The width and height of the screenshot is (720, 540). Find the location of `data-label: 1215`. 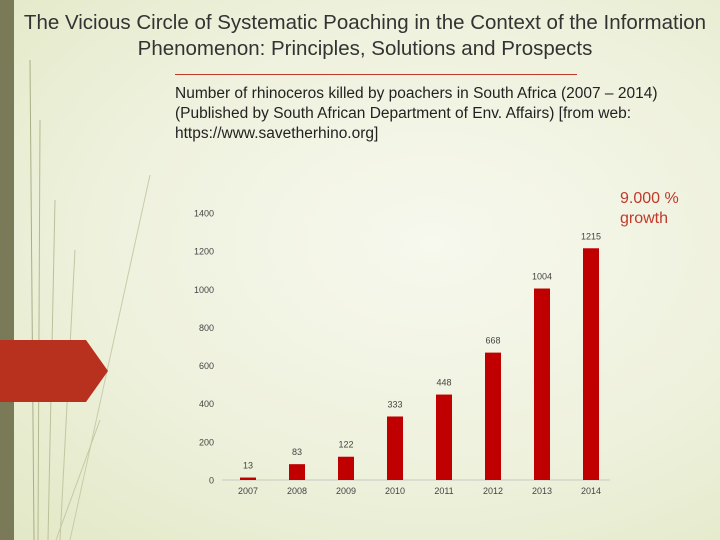

data-label: 1215 is located at coordinates (591, 236).